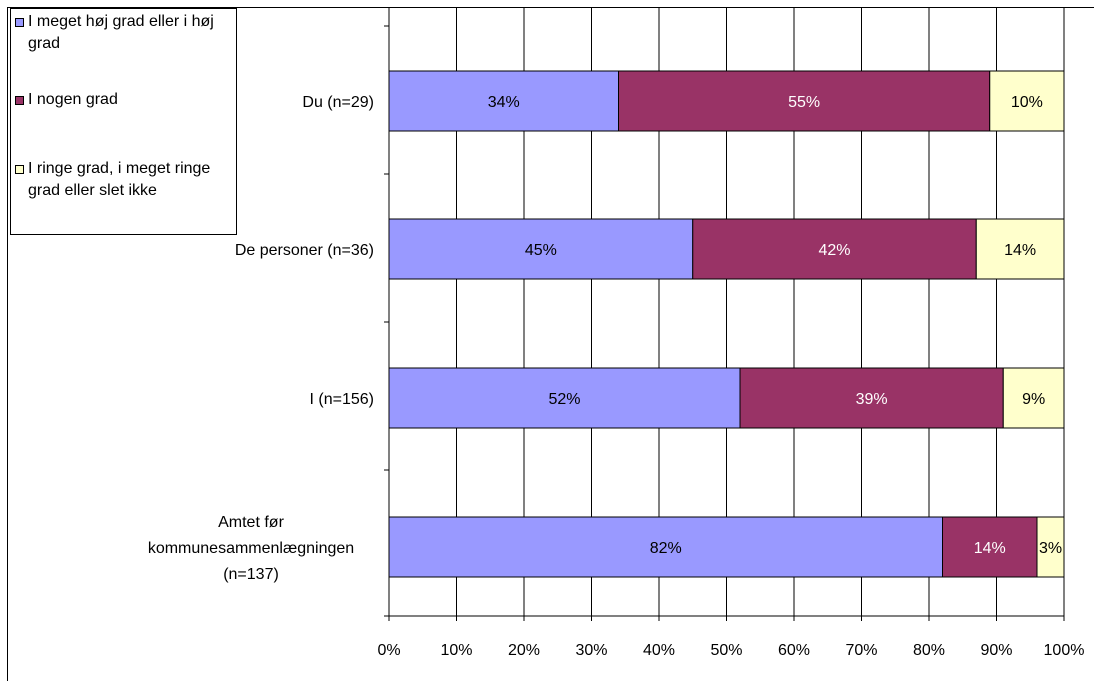 The width and height of the screenshot is (1094, 681). I want to click on x-tick-label: 0%, so click(388, 650).